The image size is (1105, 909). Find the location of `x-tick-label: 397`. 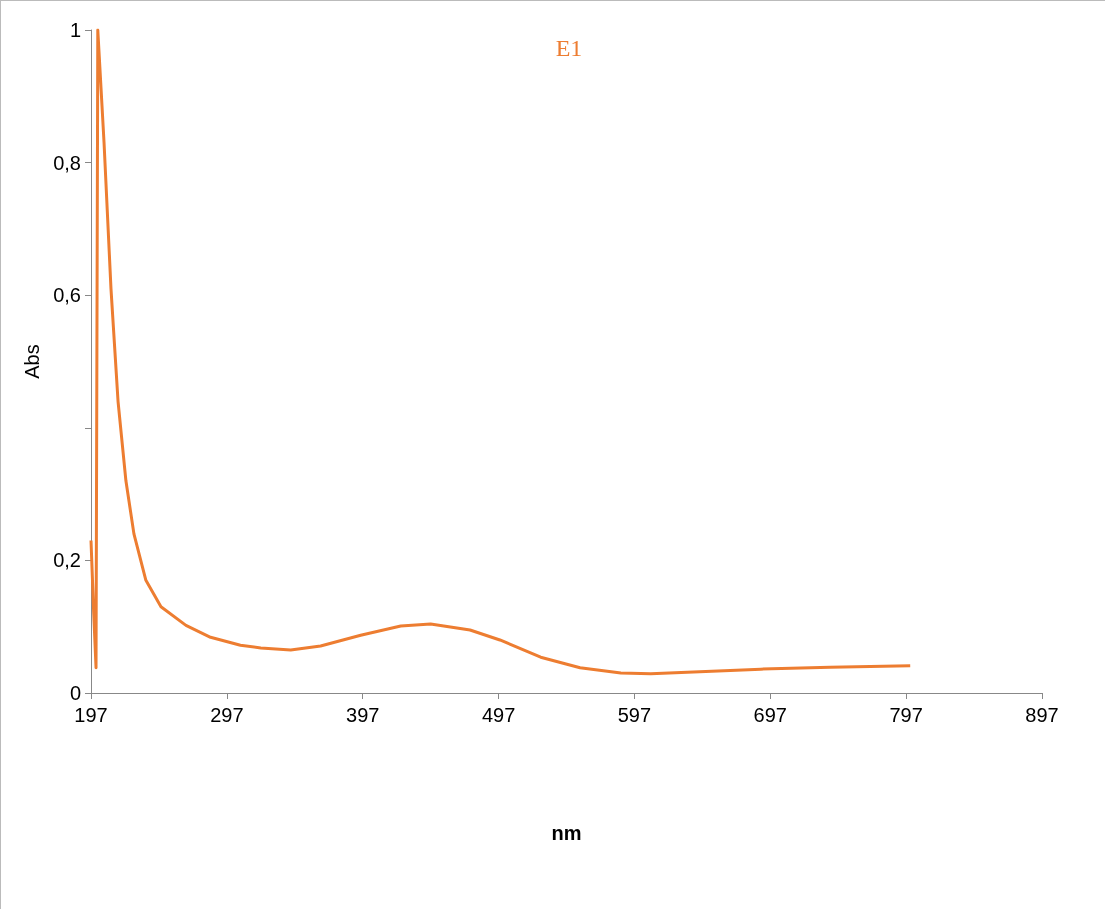

x-tick-label: 397 is located at coordinates (363, 715).